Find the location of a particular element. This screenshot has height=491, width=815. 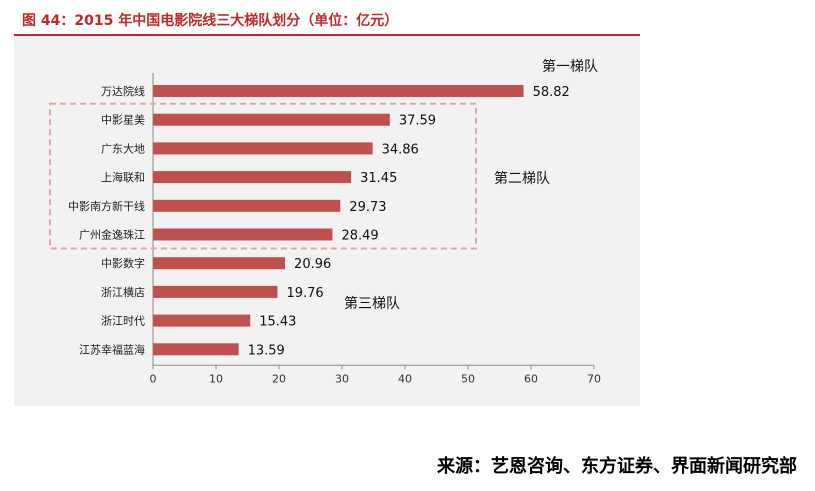

source-note: 来源：艺恩咨询、东方证券、界面新闻研究部 is located at coordinates (617, 466).